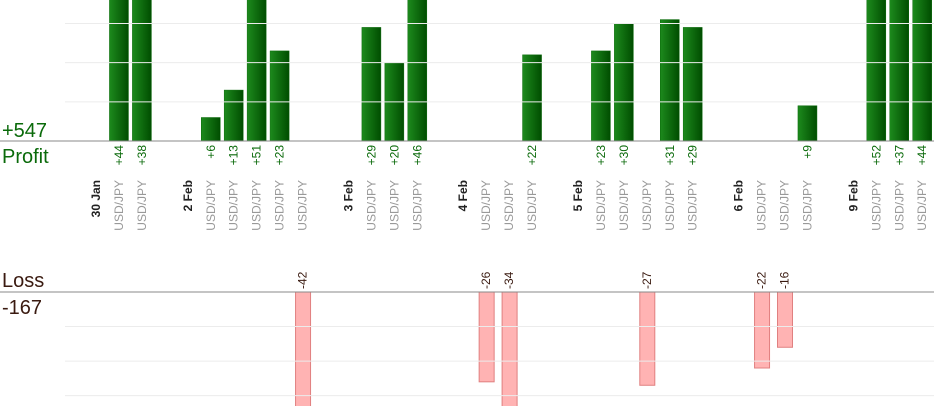 Image resolution: width=934 pixels, height=420 pixels. I want to click on profit-total: +547, so click(24, 131).